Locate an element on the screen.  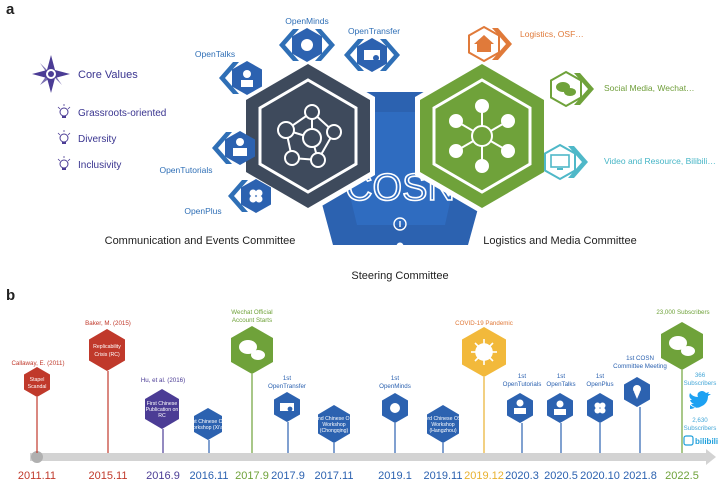
bilibili-logo: bilibili is located at coordinates (700, 440).